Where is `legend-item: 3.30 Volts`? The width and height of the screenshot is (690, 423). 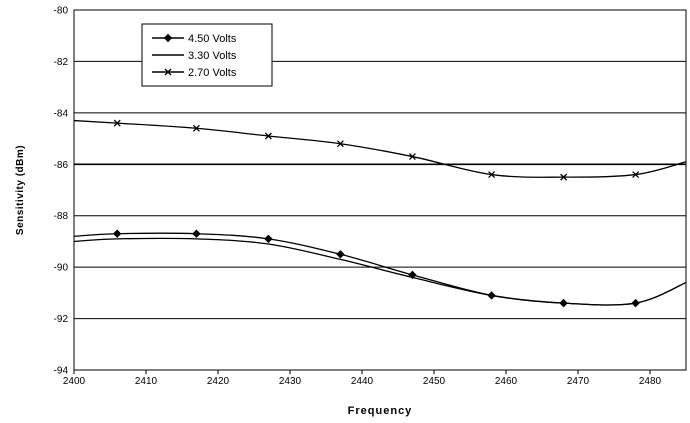
legend-item: 3.30 Volts is located at coordinates (194, 56).